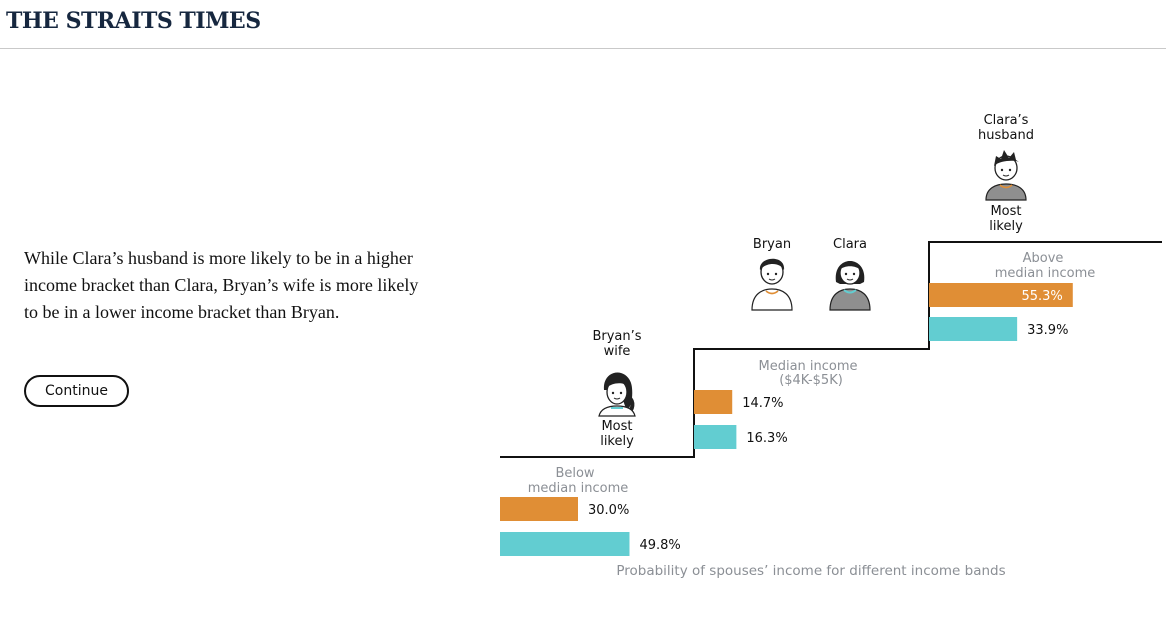 The image size is (1166, 617). Describe the element at coordinates (617, 351) in the screenshot. I see `bryans-wife-label-line2: wife` at that location.